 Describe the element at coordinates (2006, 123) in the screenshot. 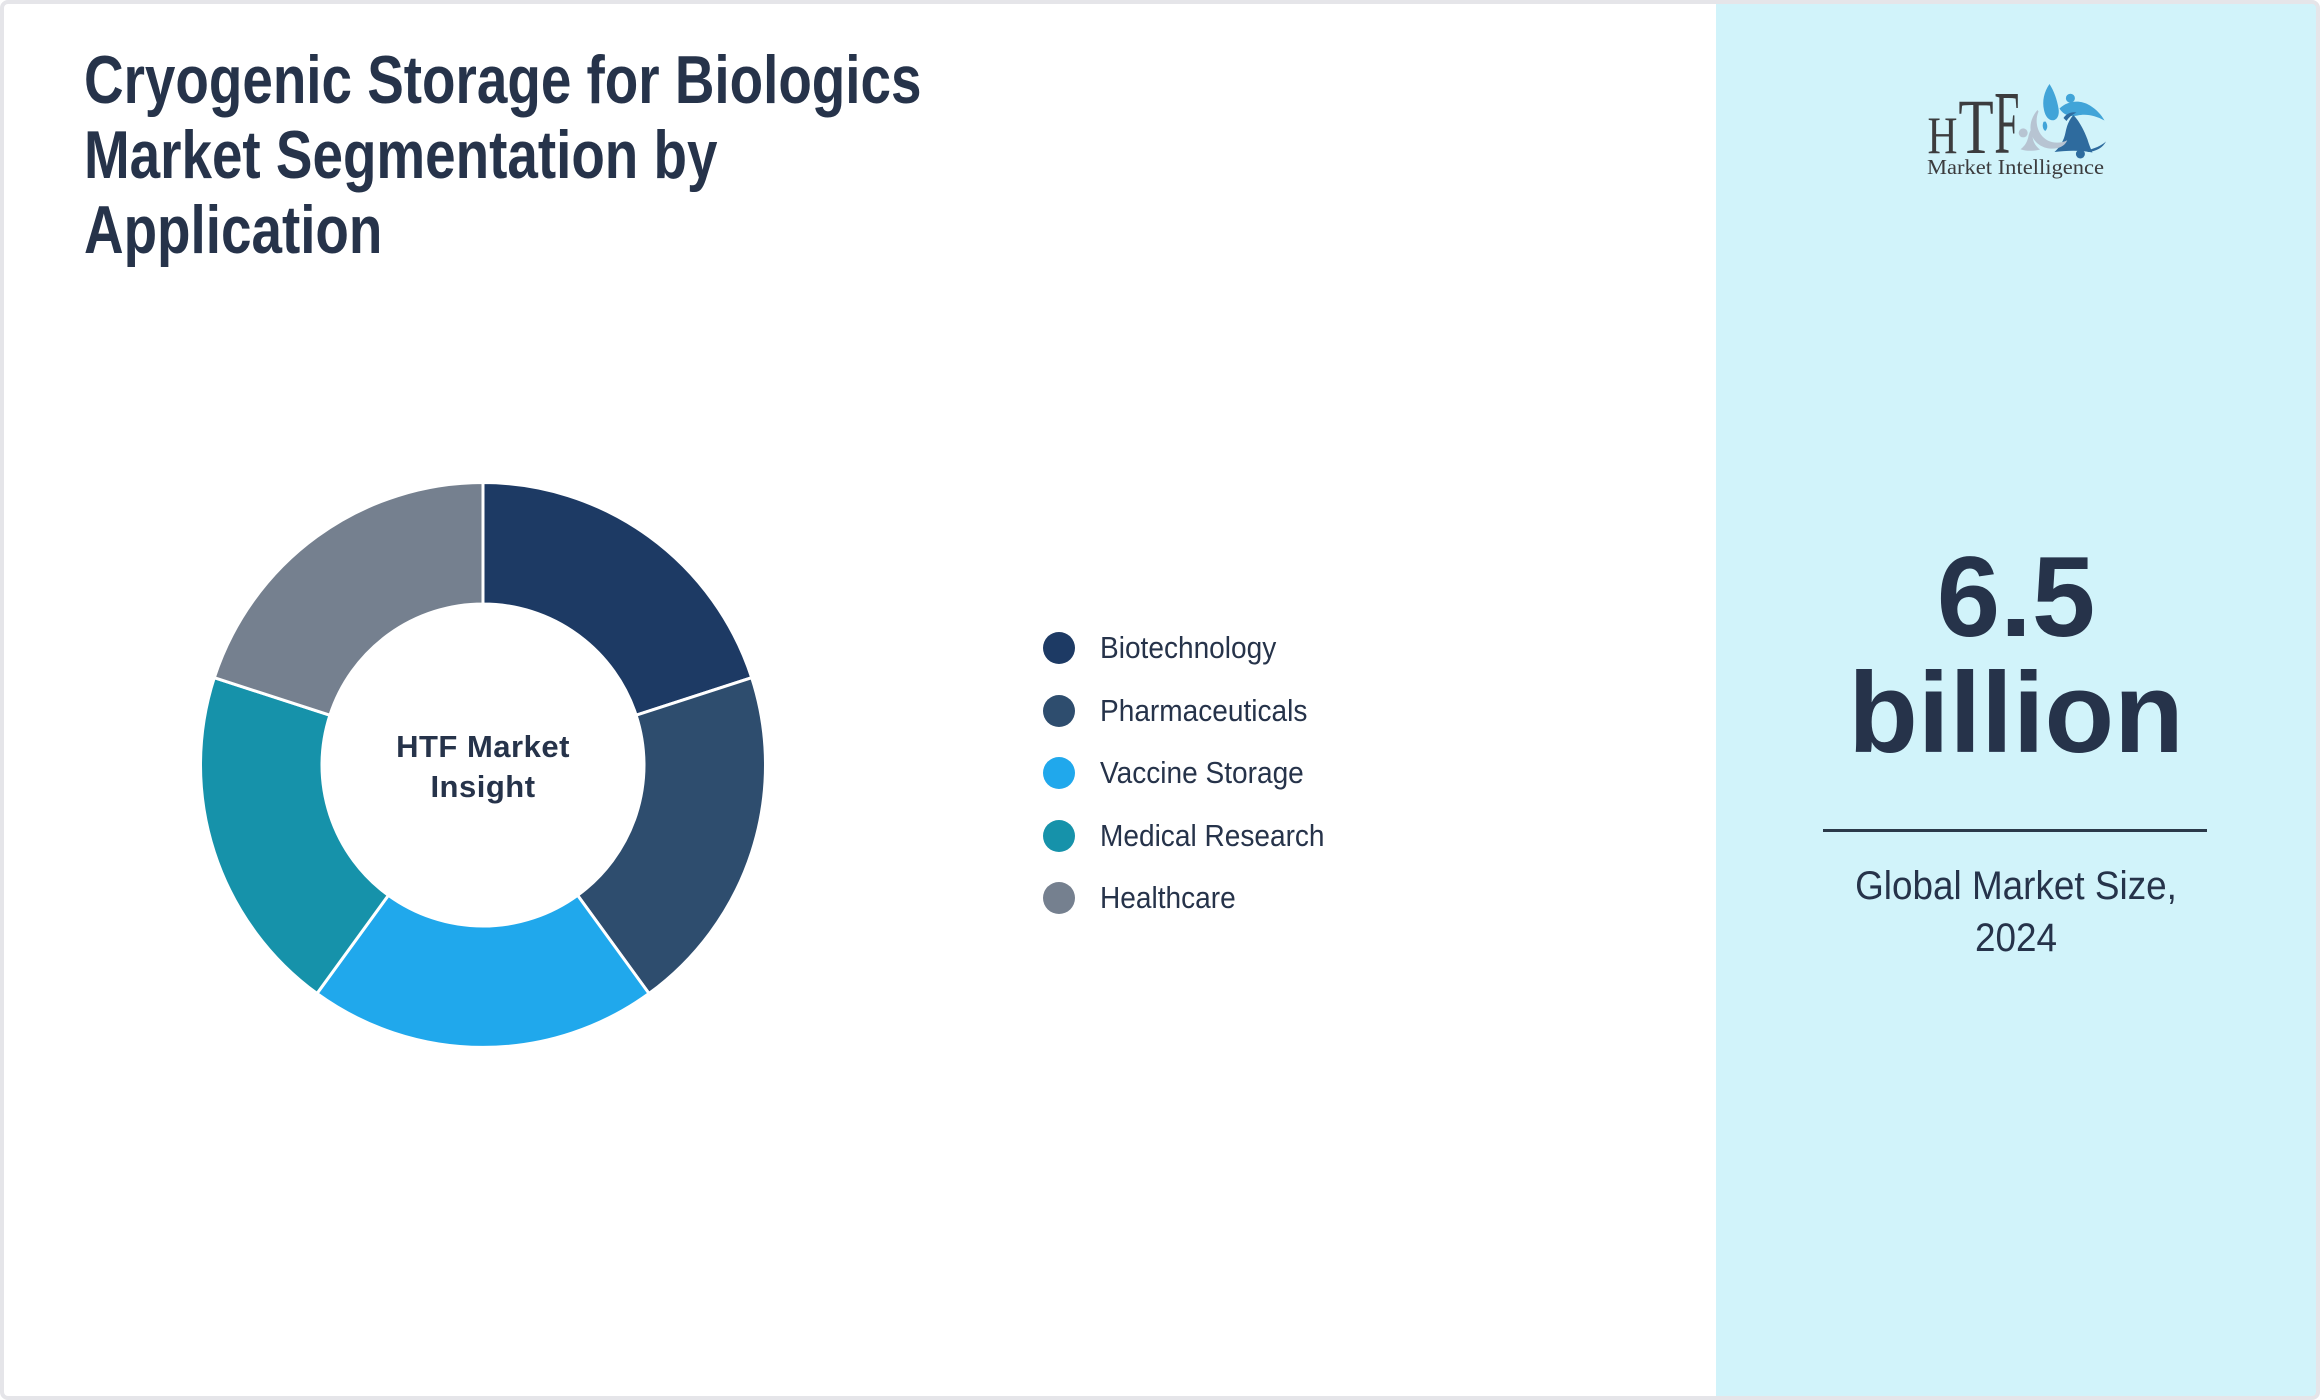

I see `svg-text: F` at that location.